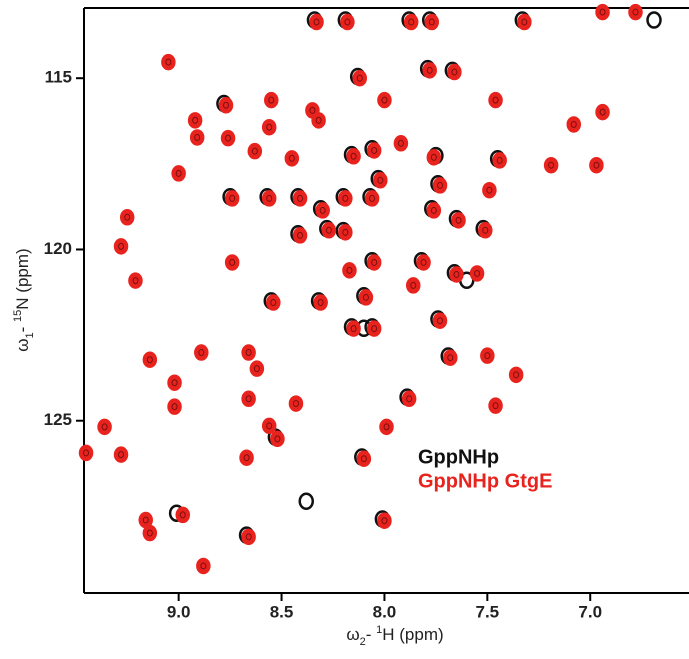 The image size is (689, 659). Describe the element at coordinates (458, 457) in the screenshot. I see `legend-entry: GppNHp` at that location.